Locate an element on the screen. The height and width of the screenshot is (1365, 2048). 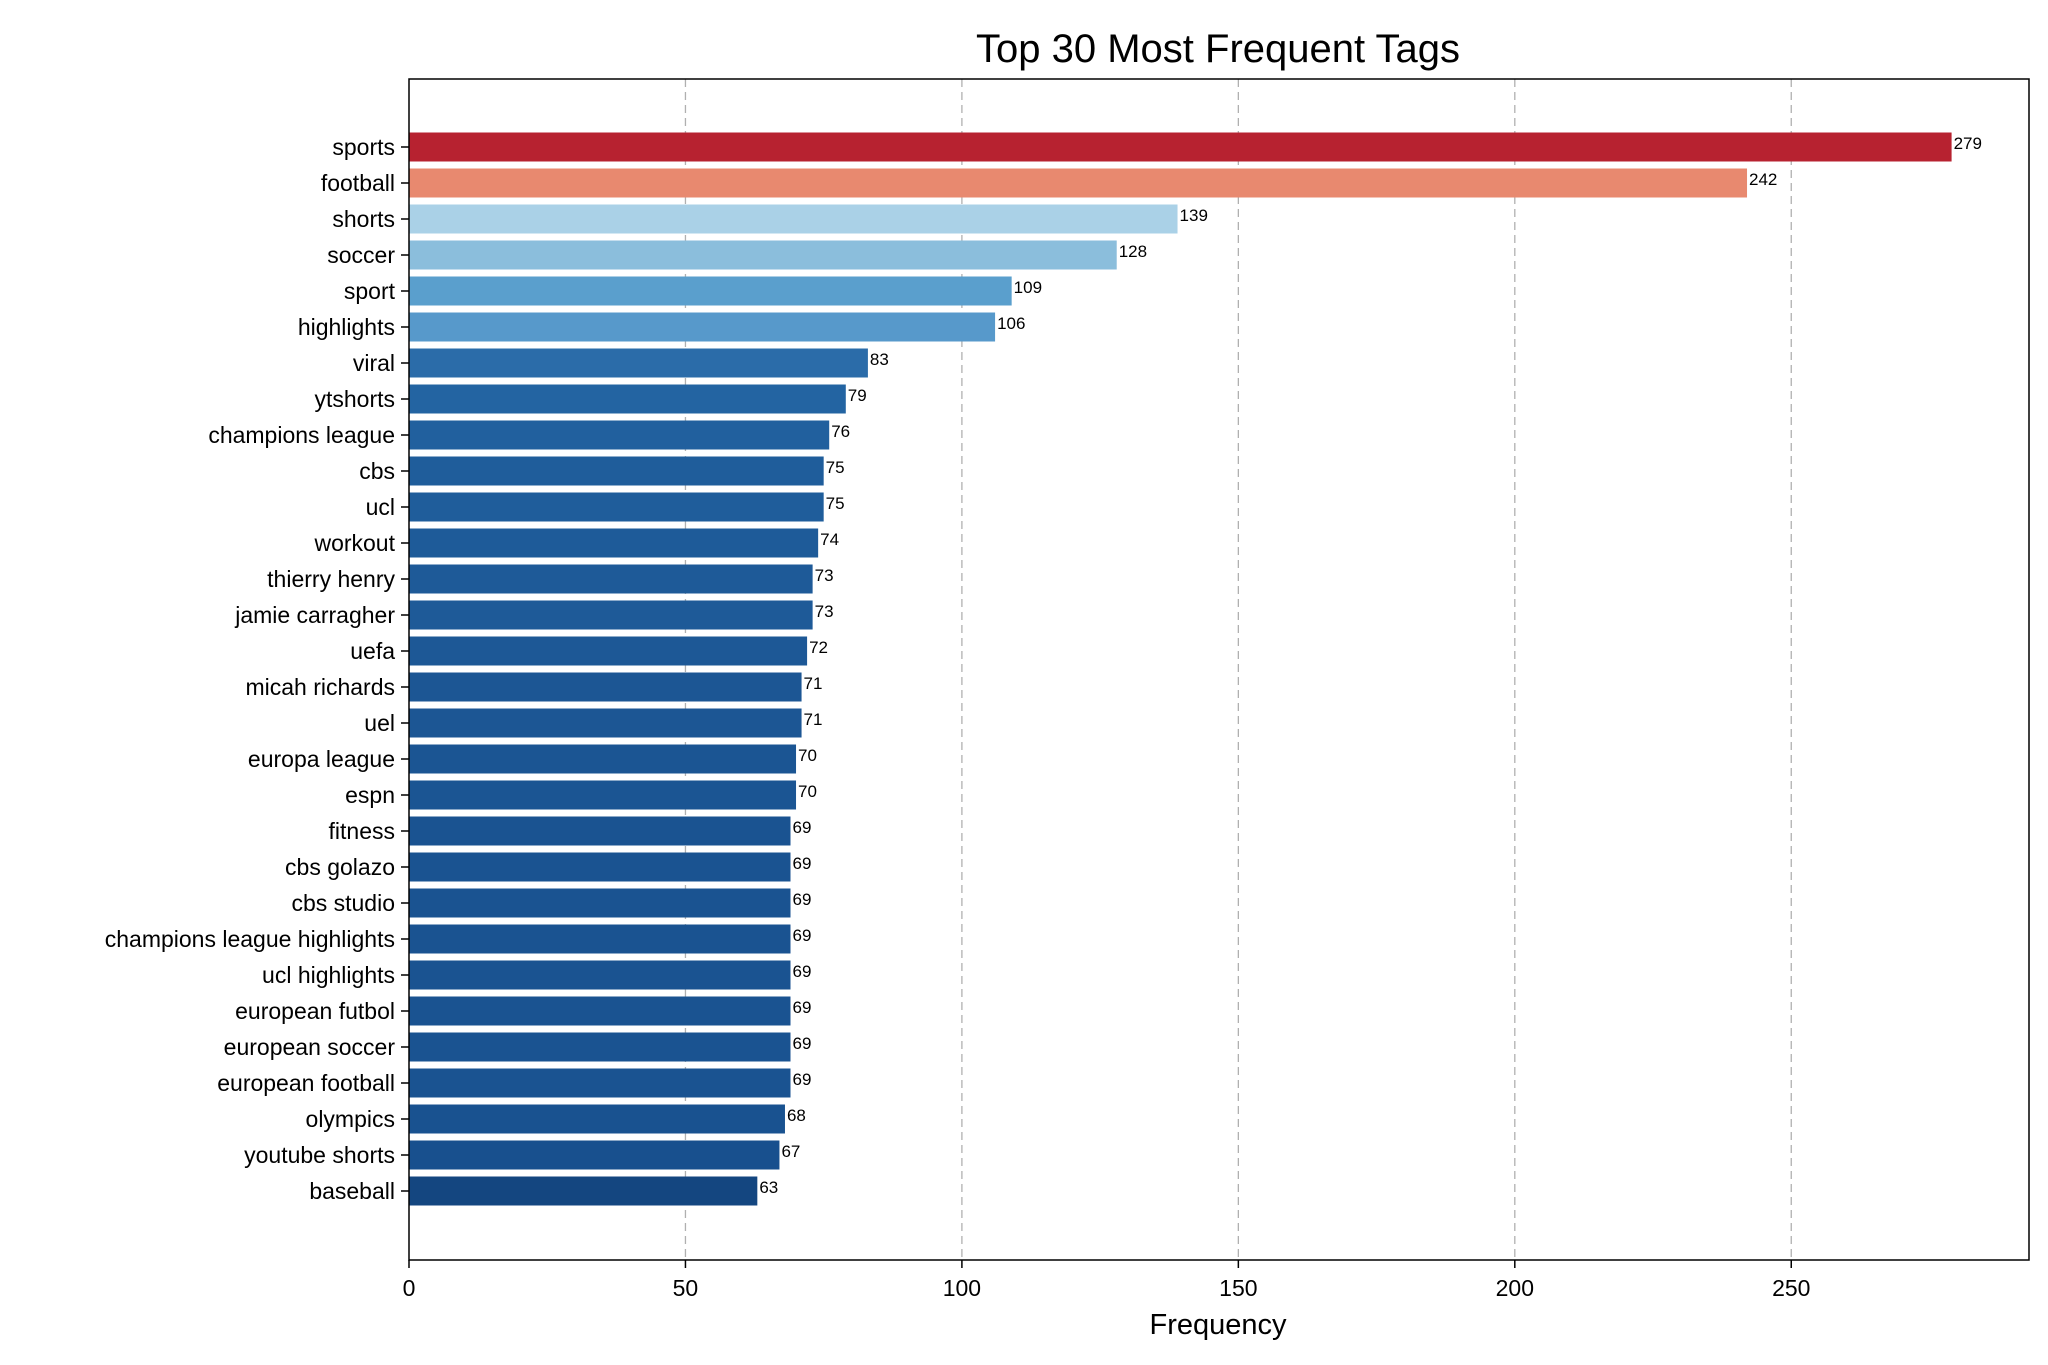
y-tick-label: thierry henry is located at coordinates (331, 579).